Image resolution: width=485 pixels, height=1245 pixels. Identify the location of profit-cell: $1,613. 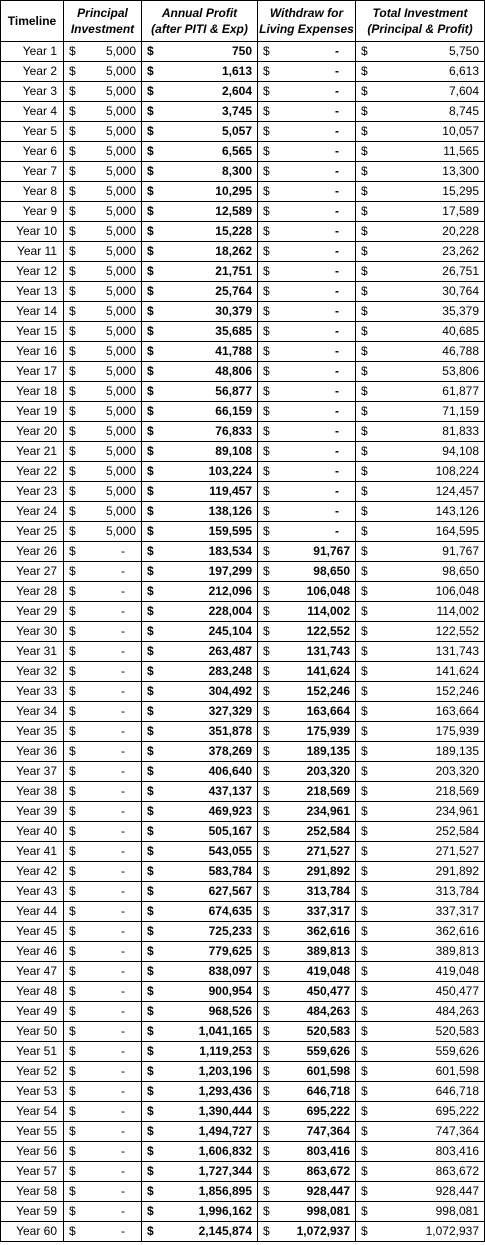
(199, 71).